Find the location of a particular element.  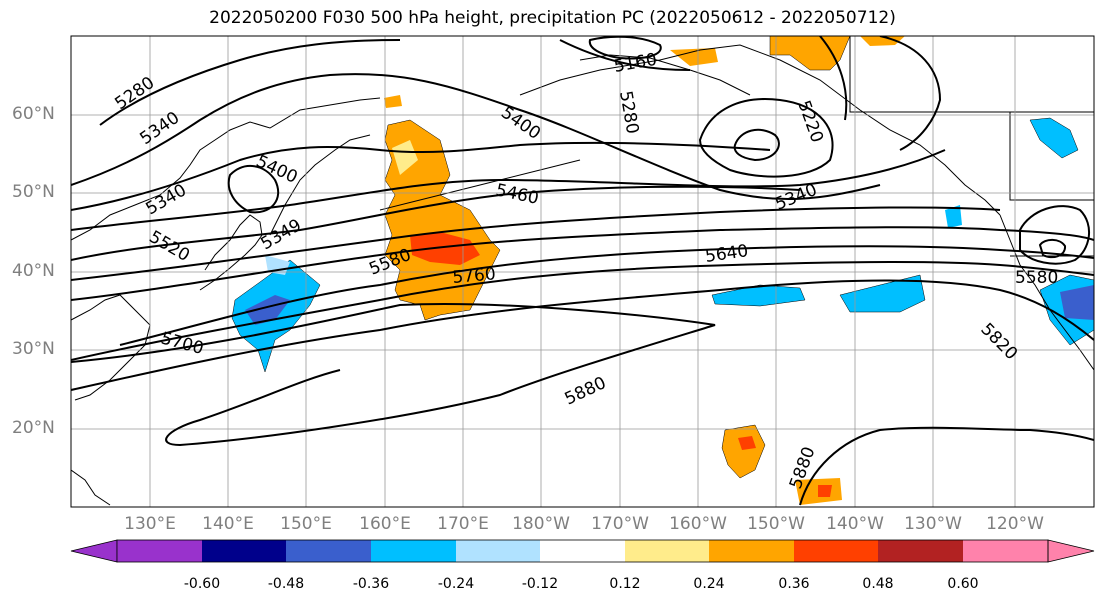

coast-alaska-north is located at coordinates (665, 75).